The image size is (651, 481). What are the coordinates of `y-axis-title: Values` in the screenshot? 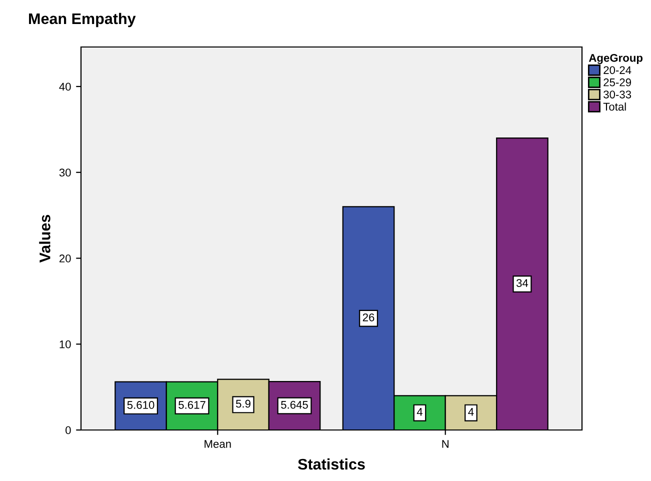 It's located at (44, 238).